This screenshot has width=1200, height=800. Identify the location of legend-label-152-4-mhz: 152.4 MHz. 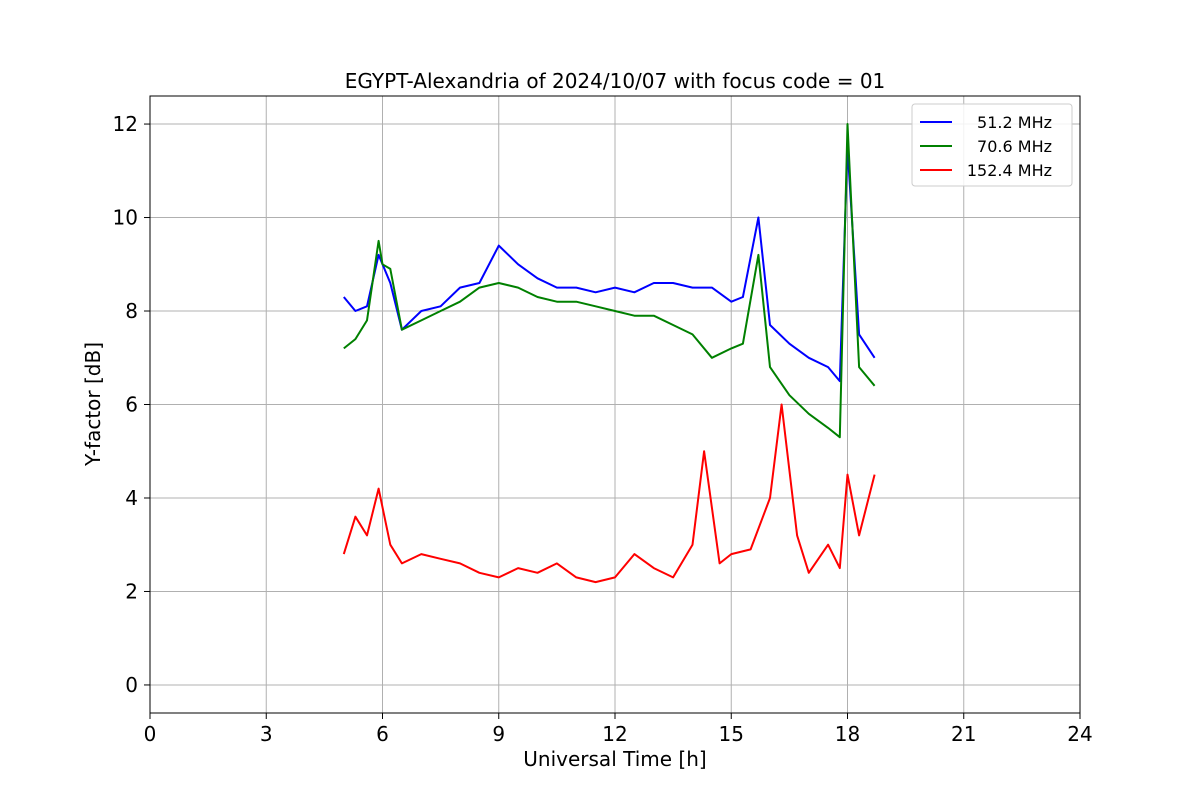
(1009, 170).